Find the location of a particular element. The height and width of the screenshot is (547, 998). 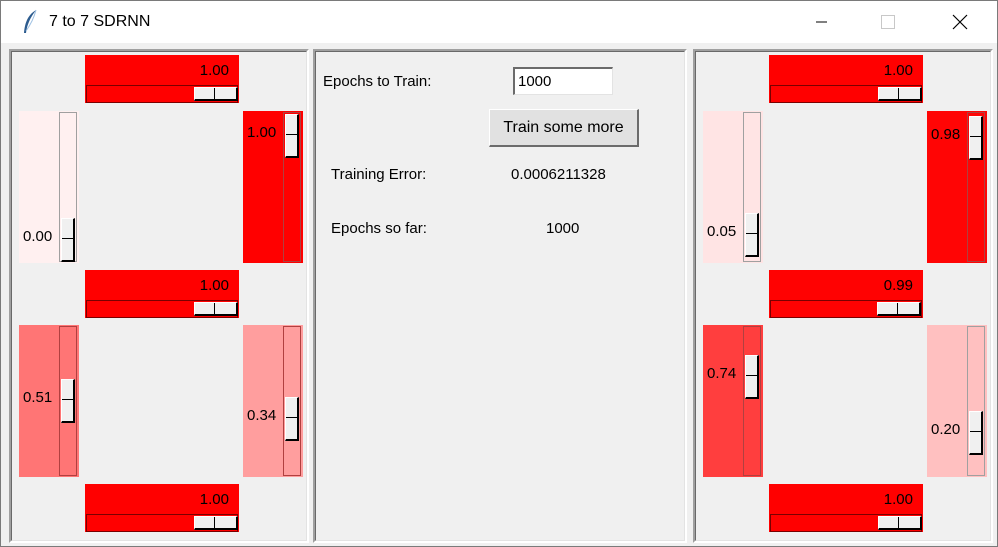

input-segment-bottom-left: 0.51 is located at coordinates (49, 401).